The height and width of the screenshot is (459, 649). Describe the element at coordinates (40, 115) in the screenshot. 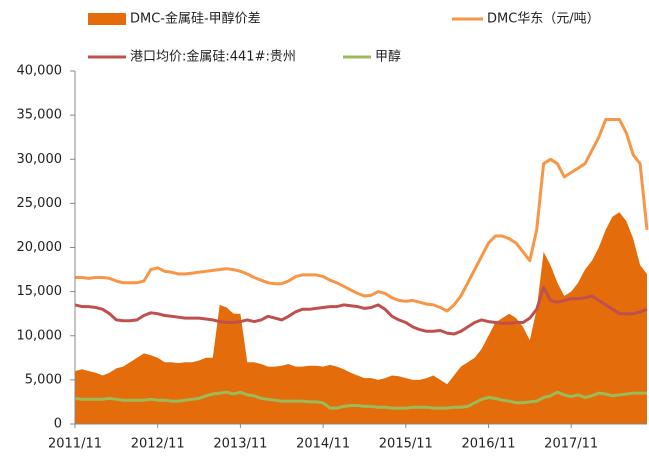

I see `y-tick-label: 35,000` at that location.